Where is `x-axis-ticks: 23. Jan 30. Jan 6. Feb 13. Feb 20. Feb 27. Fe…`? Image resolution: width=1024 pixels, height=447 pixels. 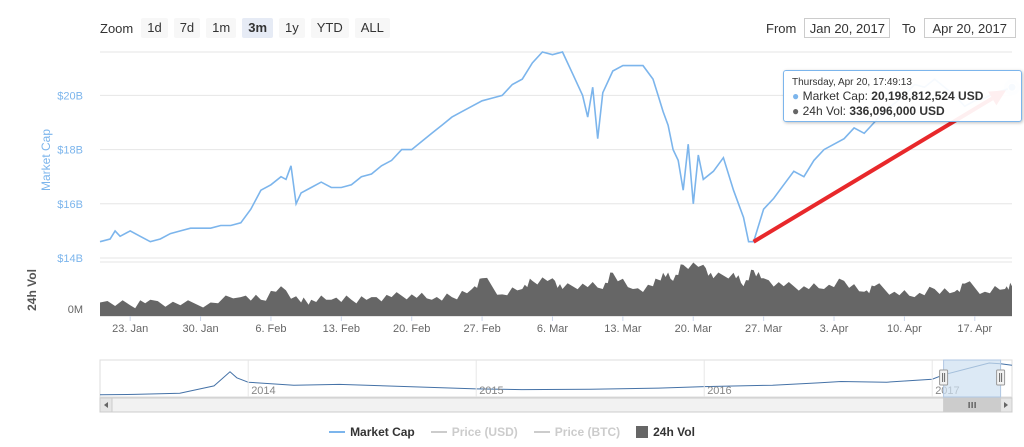
x-axis-ticks: 23. Jan 30. Jan 6. Feb 13. Feb 20. Feb 27. Fe… is located at coordinates (552, 325).